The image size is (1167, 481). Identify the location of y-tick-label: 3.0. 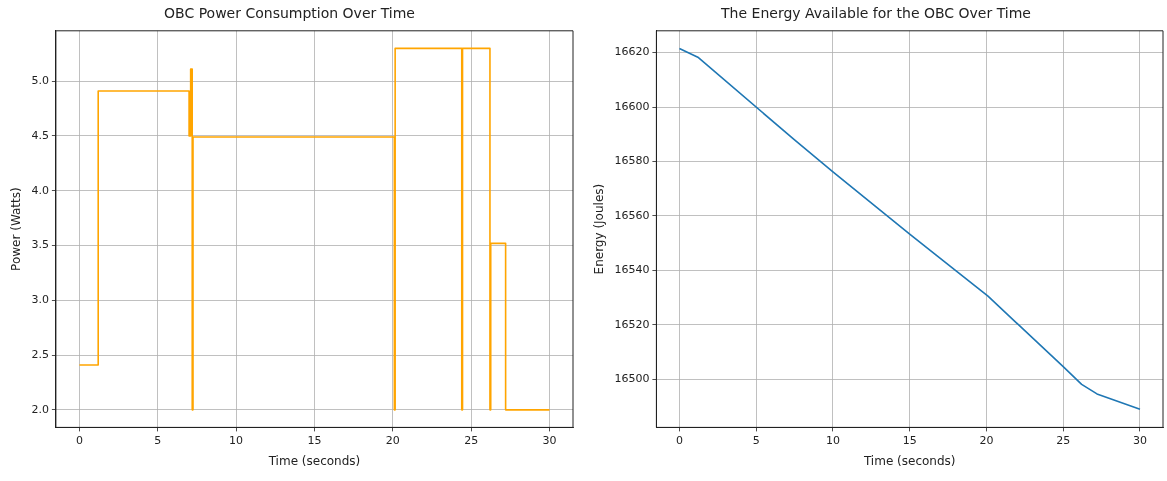
(40, 300).